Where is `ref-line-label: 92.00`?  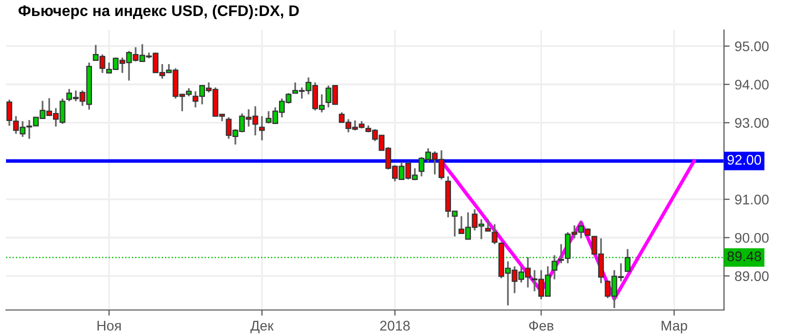 ref-line-label: 92.00 is located at coordinates (745, 159).